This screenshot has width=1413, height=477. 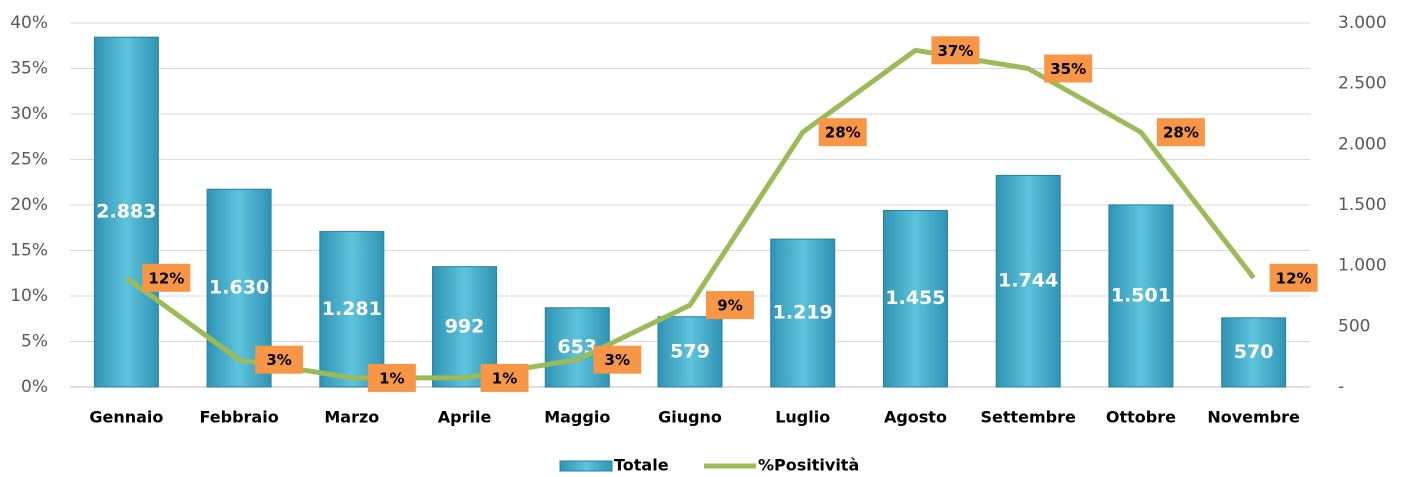 I want to click on bar-label: 1.744, so click(x=1028, y=281).